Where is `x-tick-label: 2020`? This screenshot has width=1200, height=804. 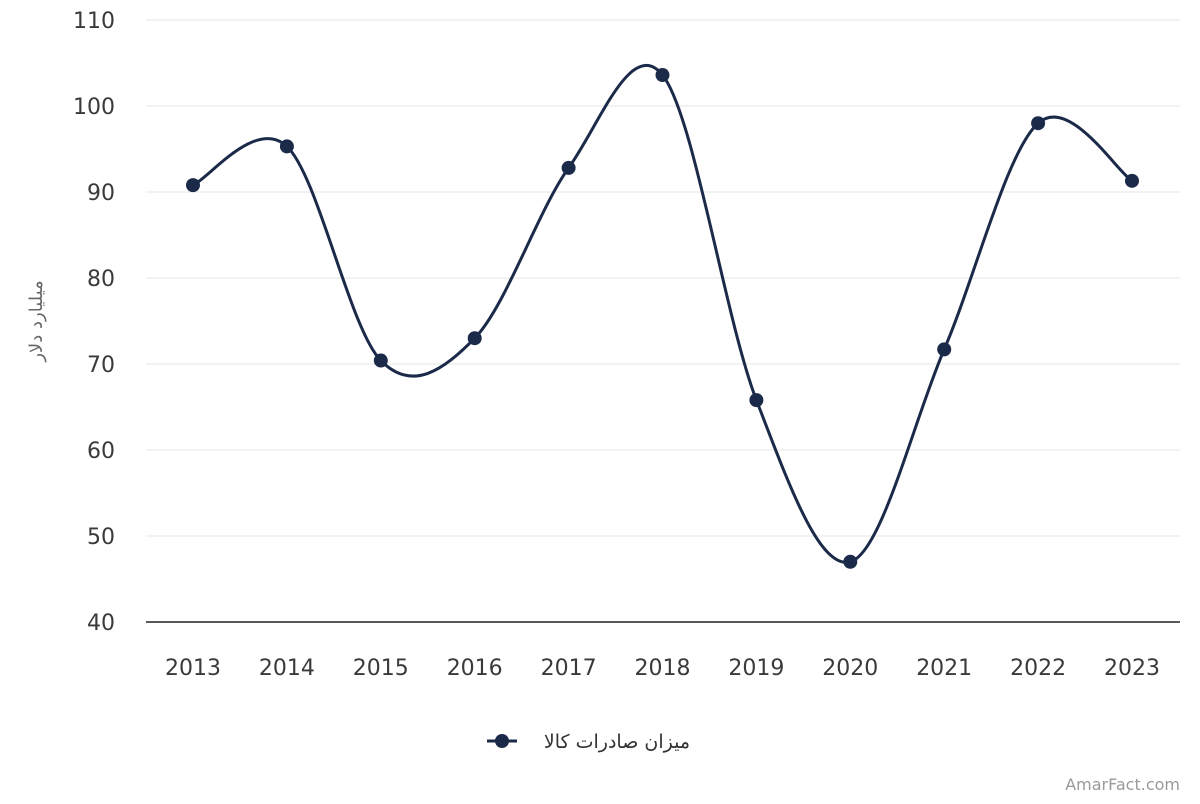
x-tick-label: 2020 is located at coordinates (850, 668).